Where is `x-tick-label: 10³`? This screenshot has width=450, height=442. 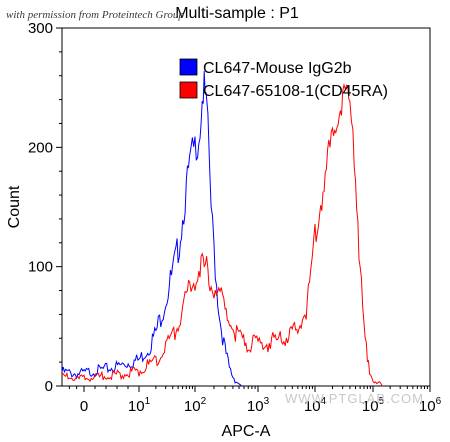
x-tick-label: 10³ is located at coordinates (258, 405).